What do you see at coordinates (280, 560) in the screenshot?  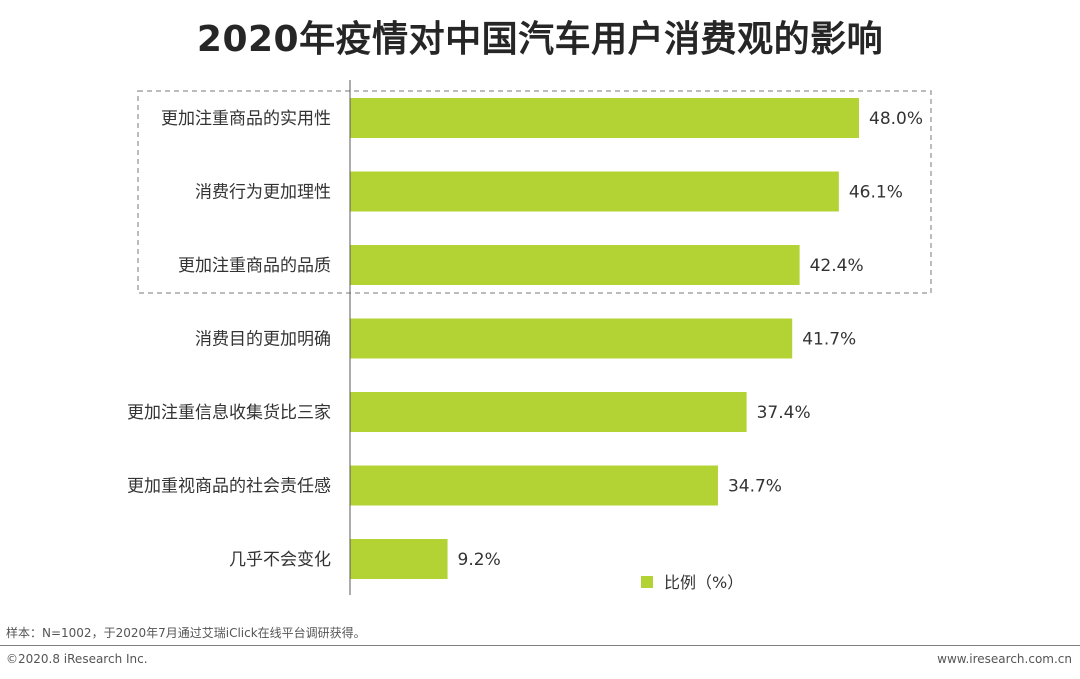 I see `category-label: 几乎不会变化` at bounding box center [280, 560].